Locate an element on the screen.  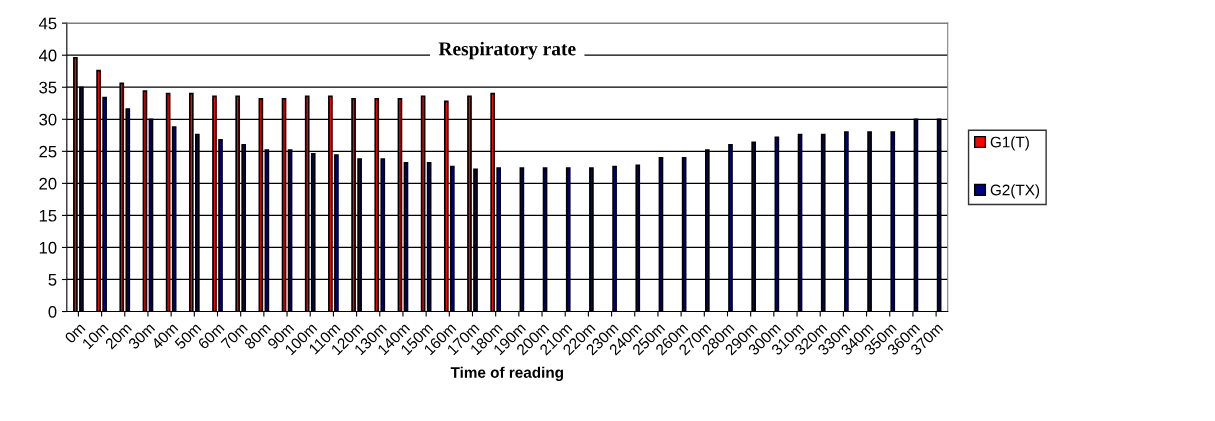
y-tick-label: 45 is located at coordinates (47, 23).